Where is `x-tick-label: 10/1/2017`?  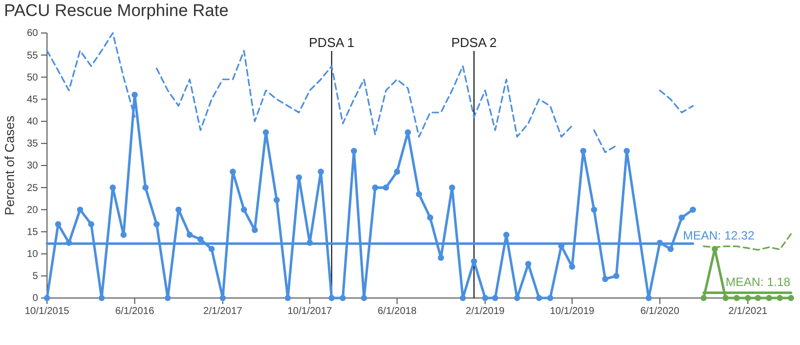
x-tick-label: 10/1/2017 is located at coordinates (309, 312).